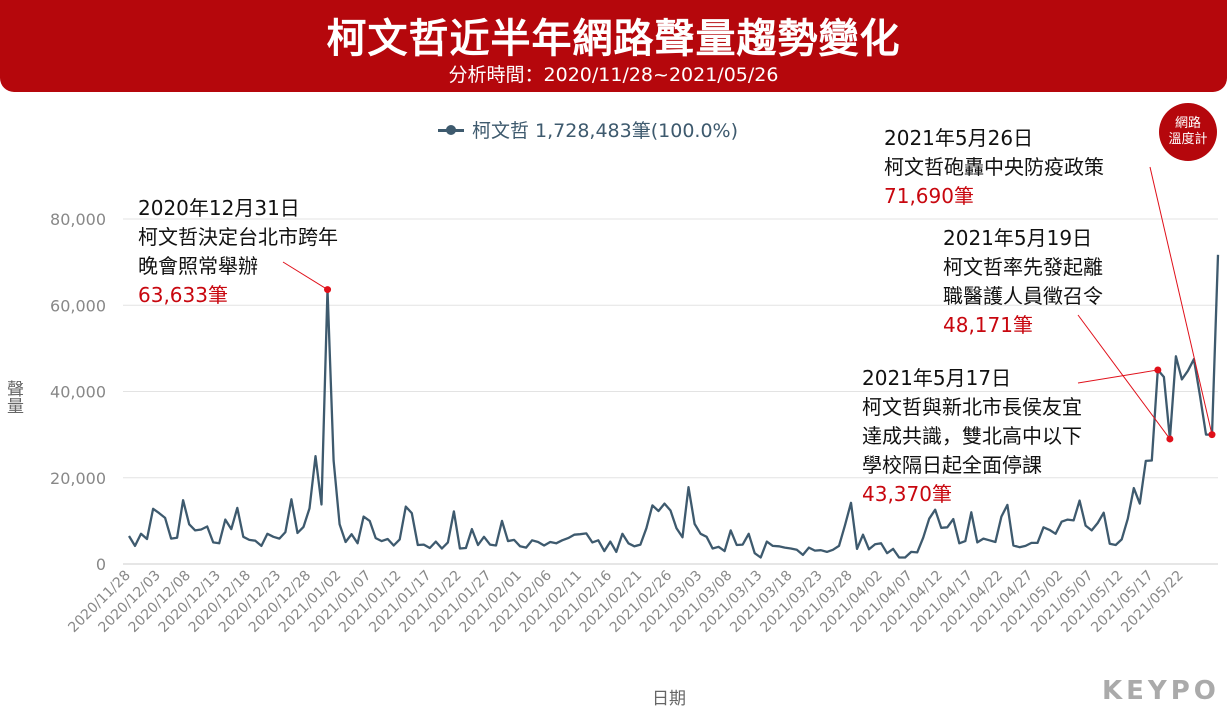  I want to click on annotation-date: 2021年5月17日, so click(937, 378).